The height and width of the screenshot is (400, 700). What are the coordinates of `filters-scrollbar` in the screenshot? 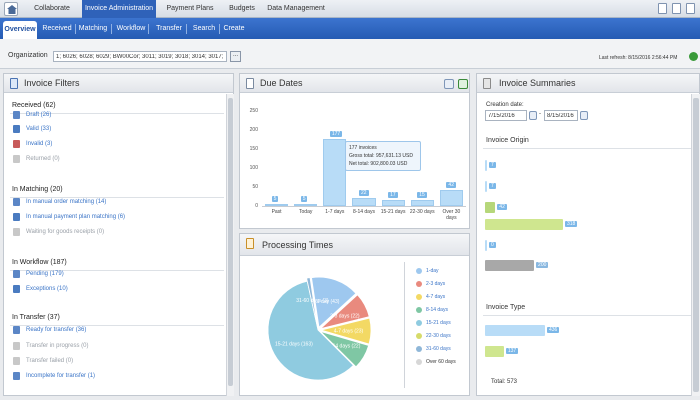 It's located at (230, 245).